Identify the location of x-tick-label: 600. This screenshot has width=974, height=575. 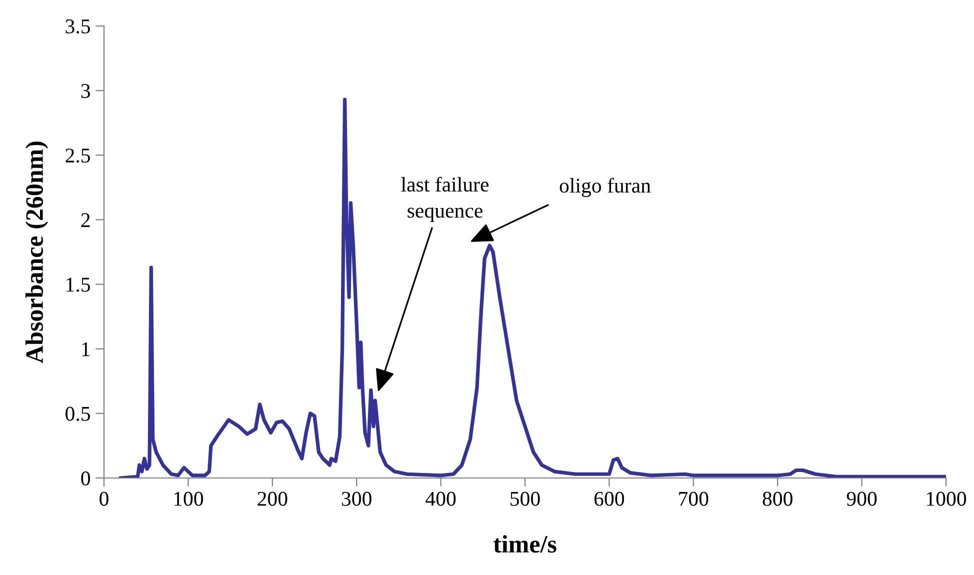
(609, 499).